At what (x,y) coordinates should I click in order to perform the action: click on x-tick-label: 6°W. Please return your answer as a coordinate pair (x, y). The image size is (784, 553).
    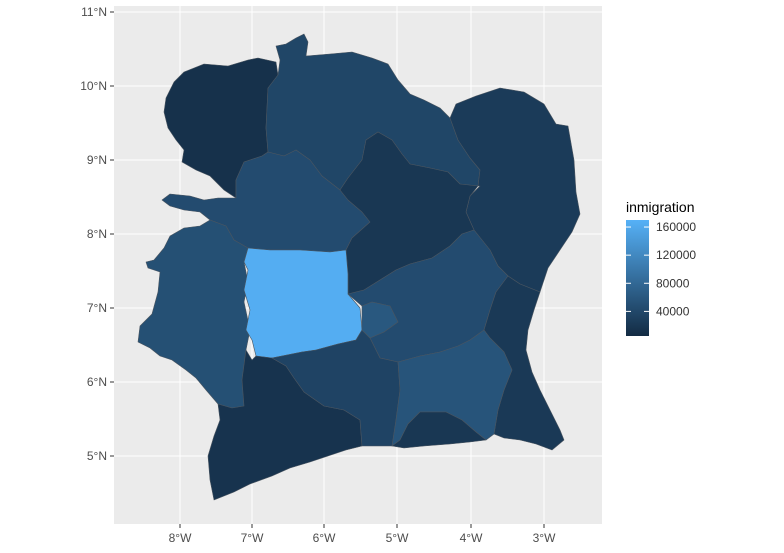
    Looking at the image, I should click on (324, 538).